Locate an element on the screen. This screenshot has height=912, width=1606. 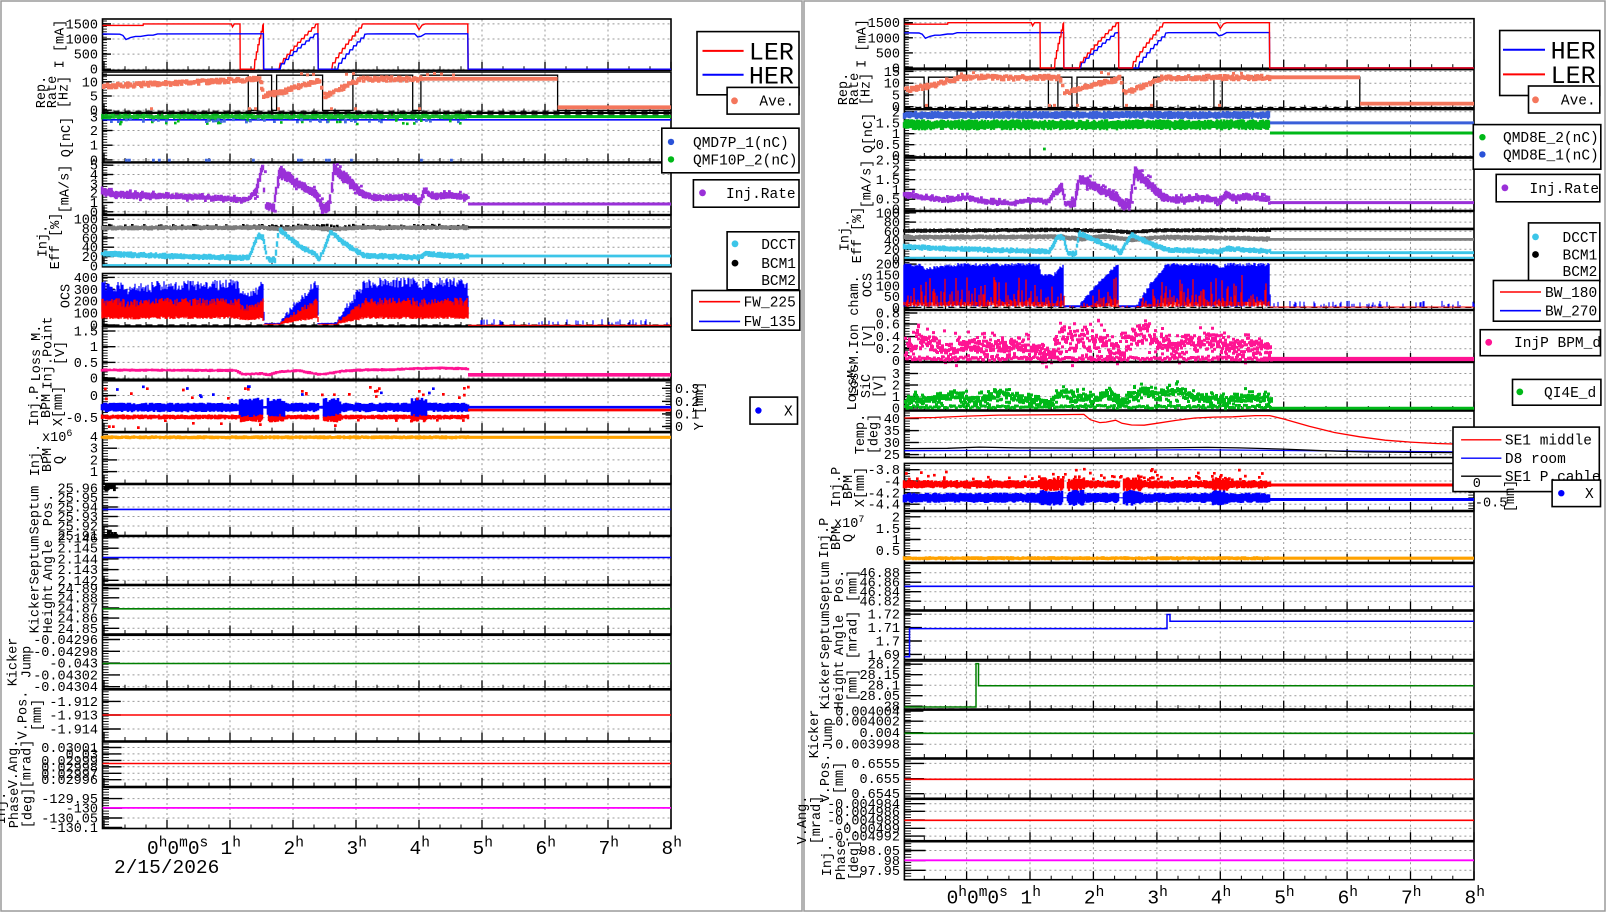
svg-text: 0.6545 is located at coordinates (875, 795).